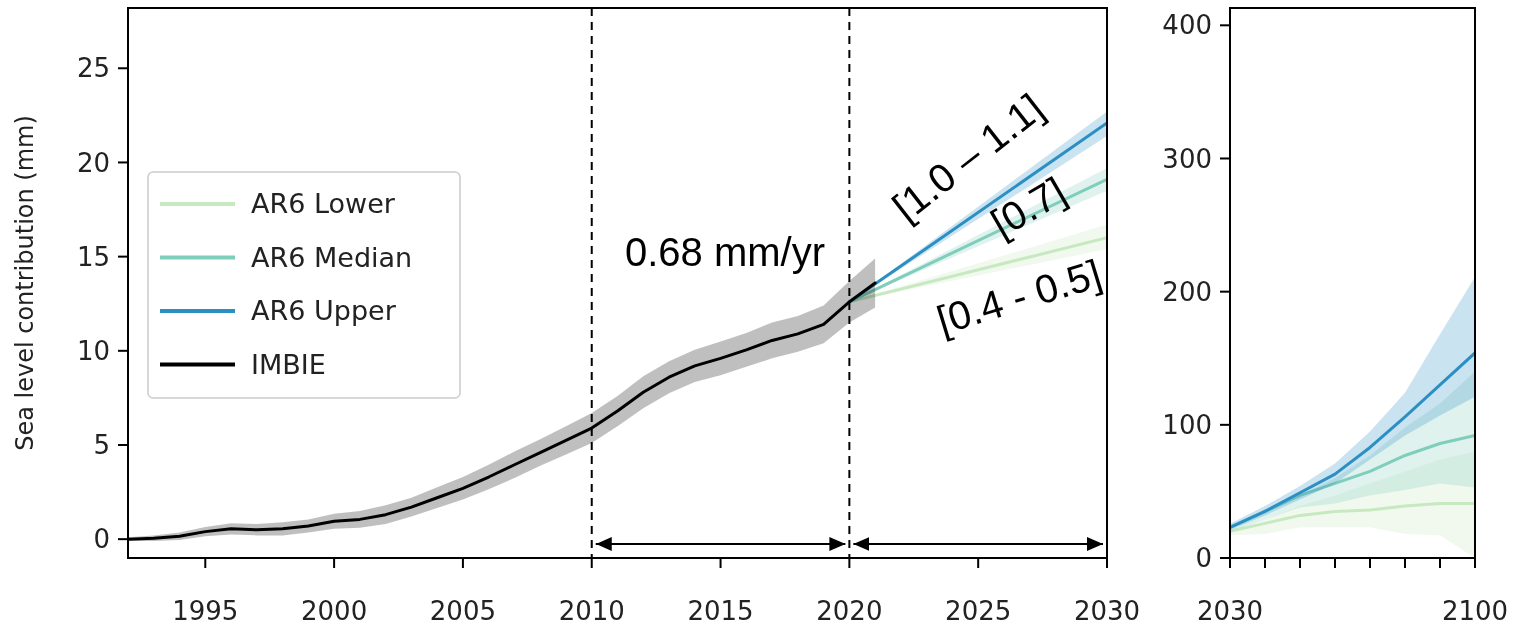 This screenshot has width=1519, height=634. Describe the element at coordinates (1187, 291) in the screenshot. I see `y-tick-label: 200` at that location.